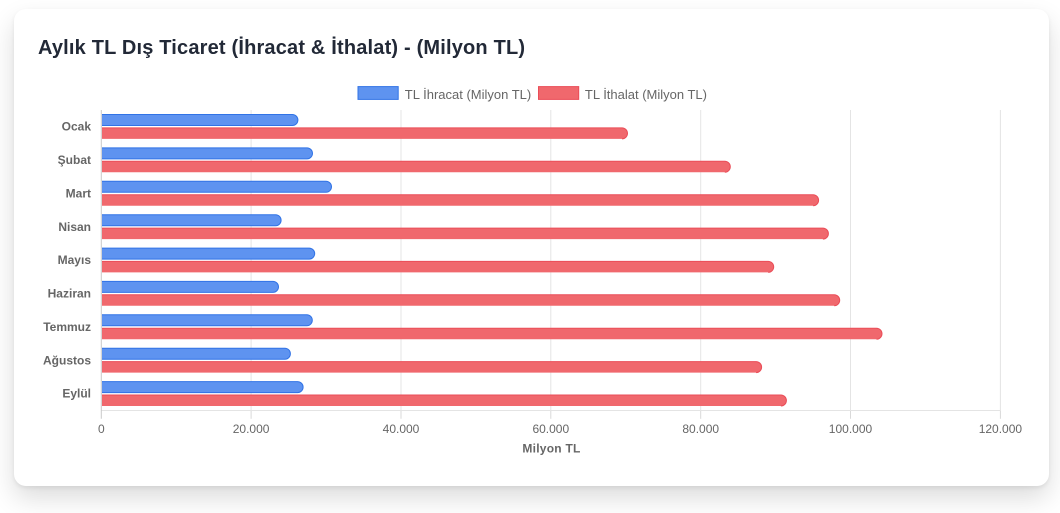 Image resolution: width=1060 pixels, height=513 pixels. Describe the element at coordinates (851, 429) in the screenshot. I see `svg-text: 100.000` at that location.